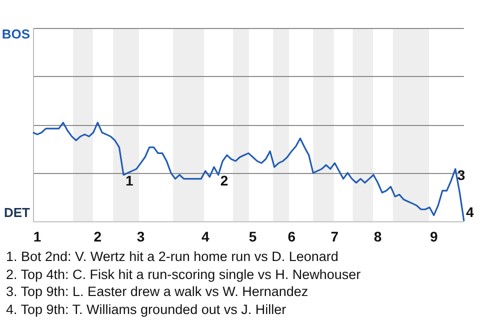  What do you see at coordinates (470, 212) in the screenshot?
I see `text: 4` at bounding box center [470, 212].